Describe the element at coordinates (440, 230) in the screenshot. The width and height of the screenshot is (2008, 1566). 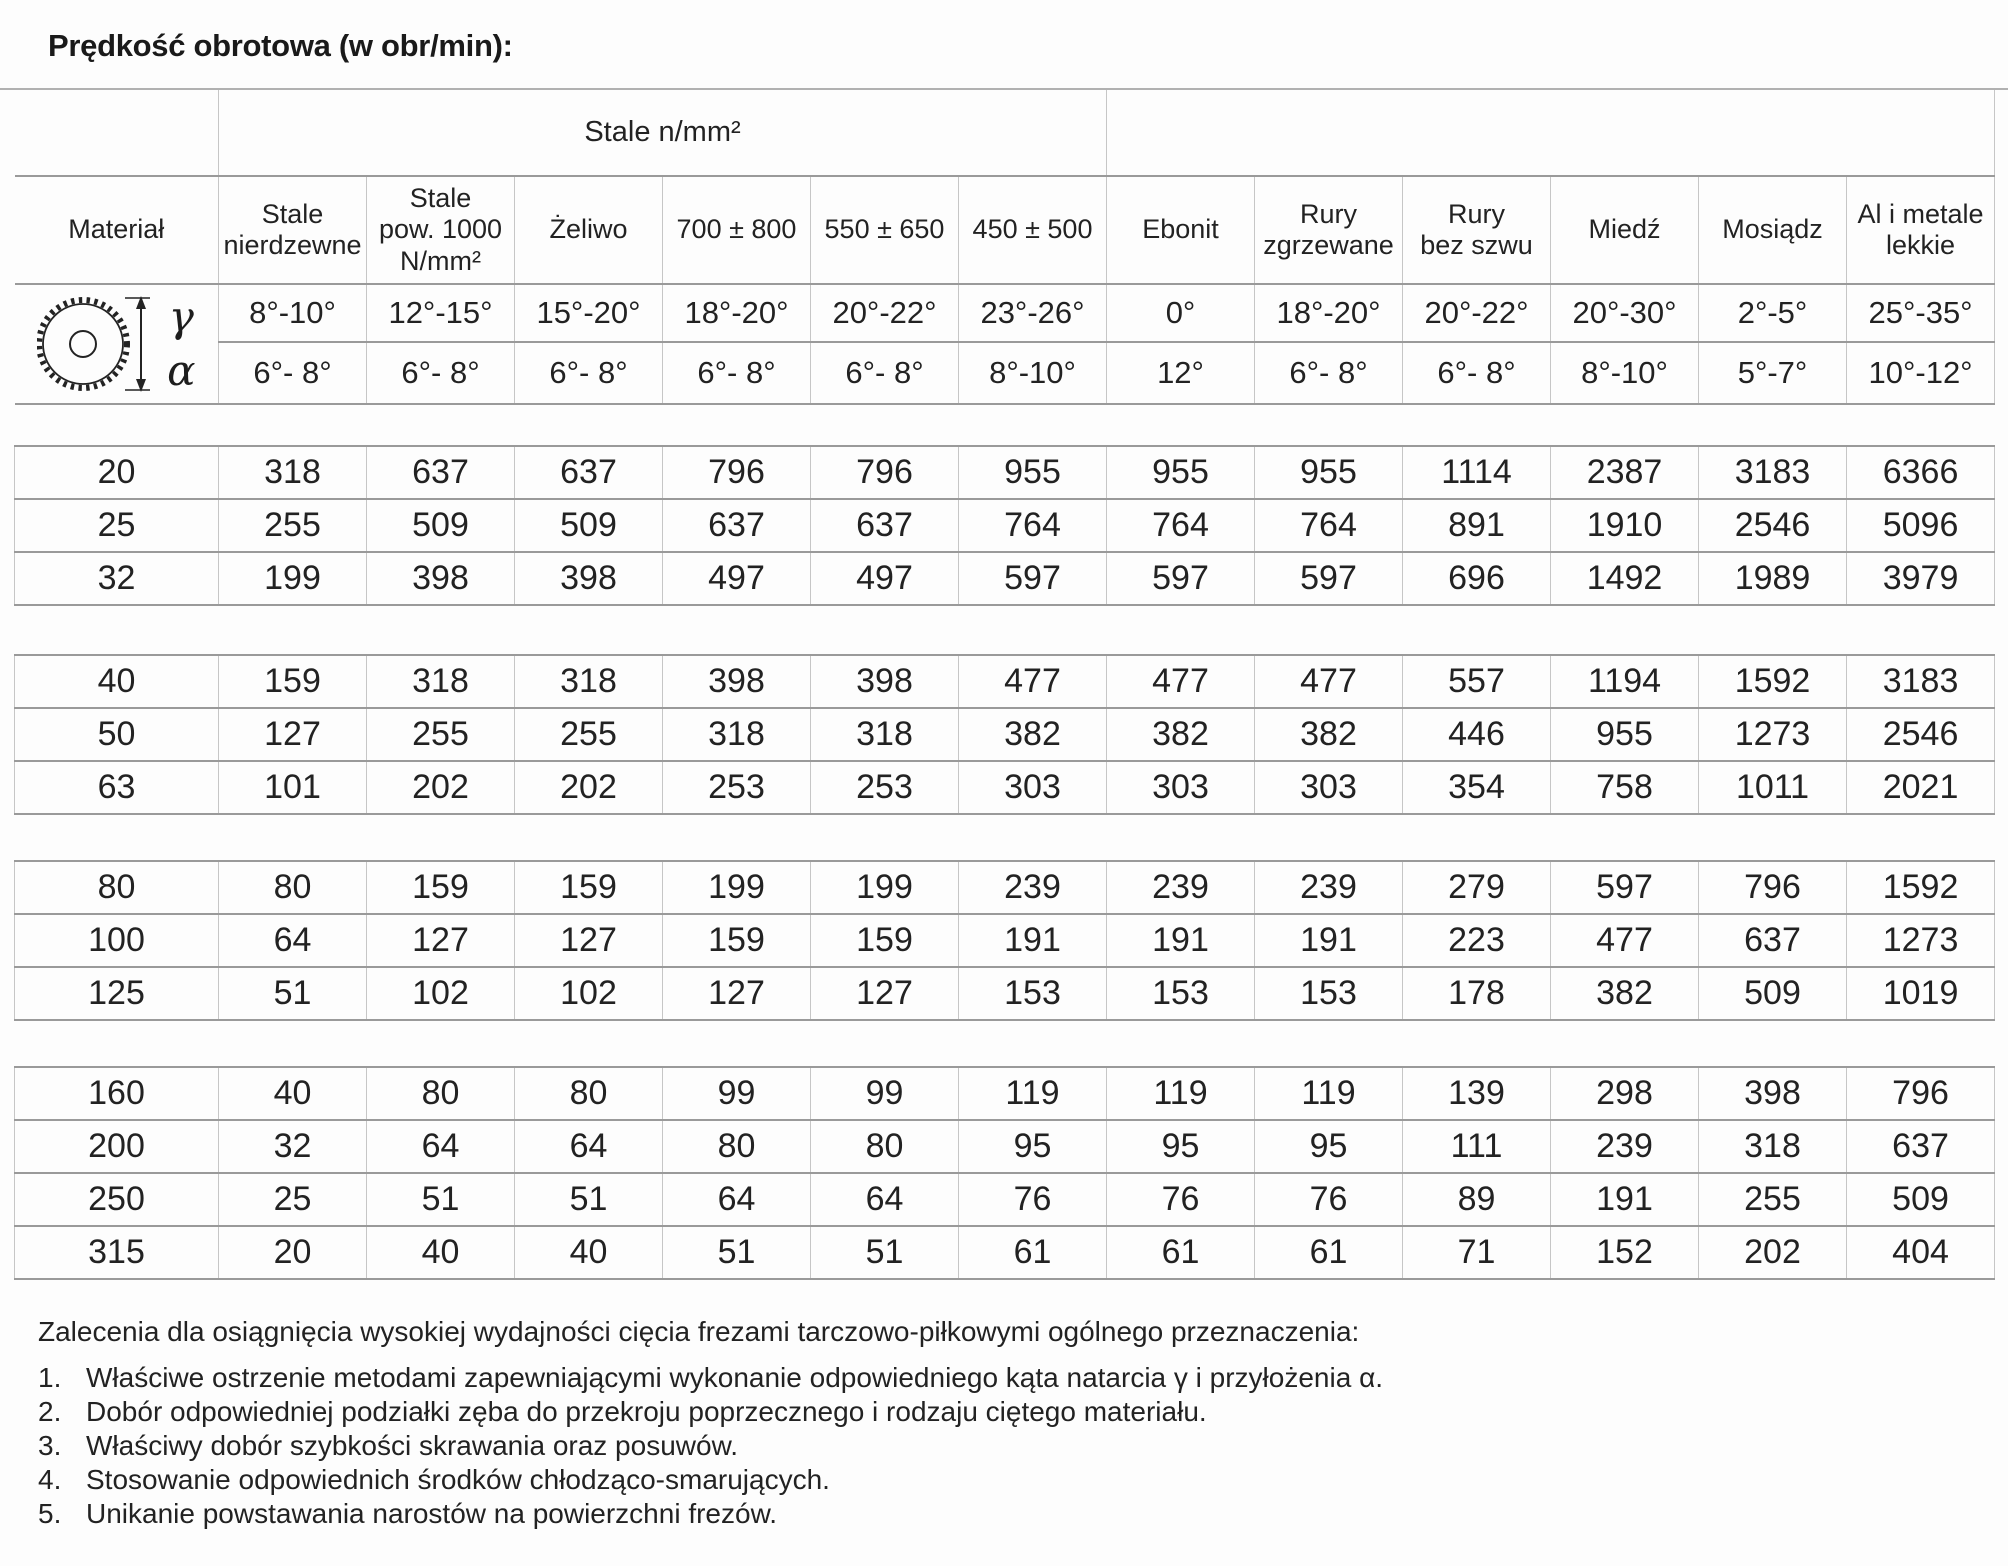
I see `col-header-2: Stale pow. 1000 N/mm²` at that location.